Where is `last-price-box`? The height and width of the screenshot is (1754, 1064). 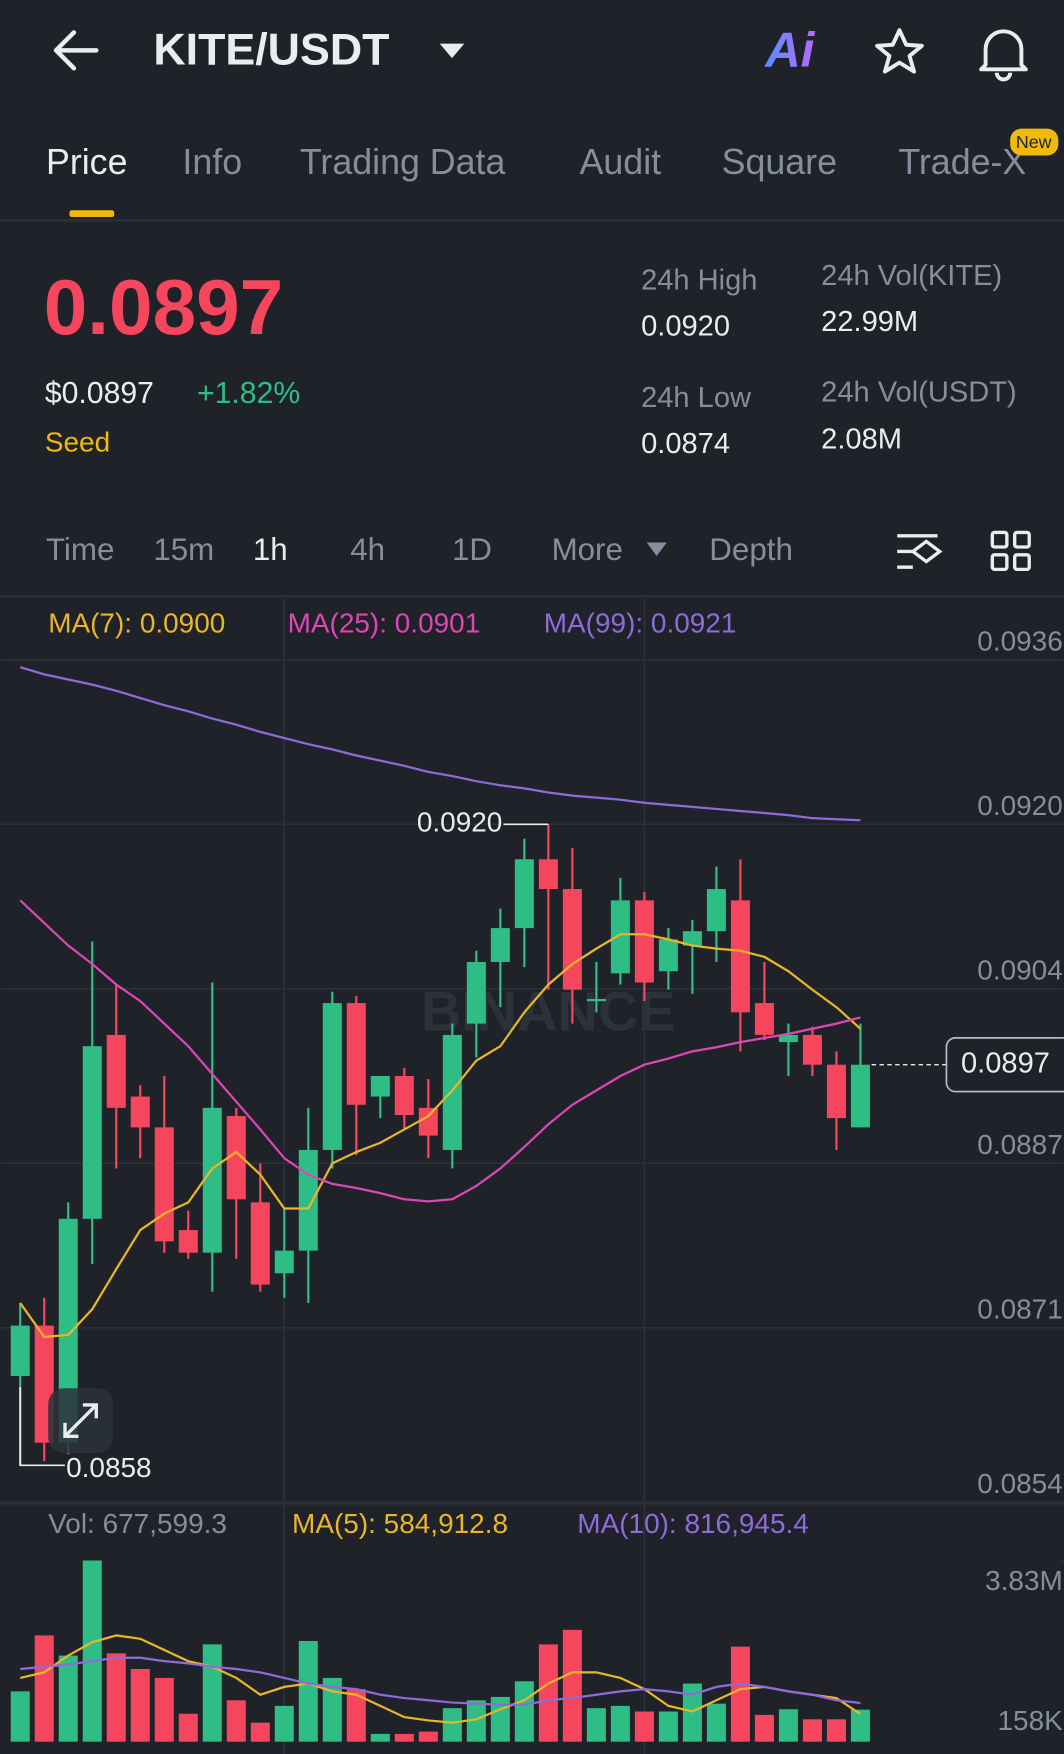
last-price-box is located at coordinates (1004, 1065).